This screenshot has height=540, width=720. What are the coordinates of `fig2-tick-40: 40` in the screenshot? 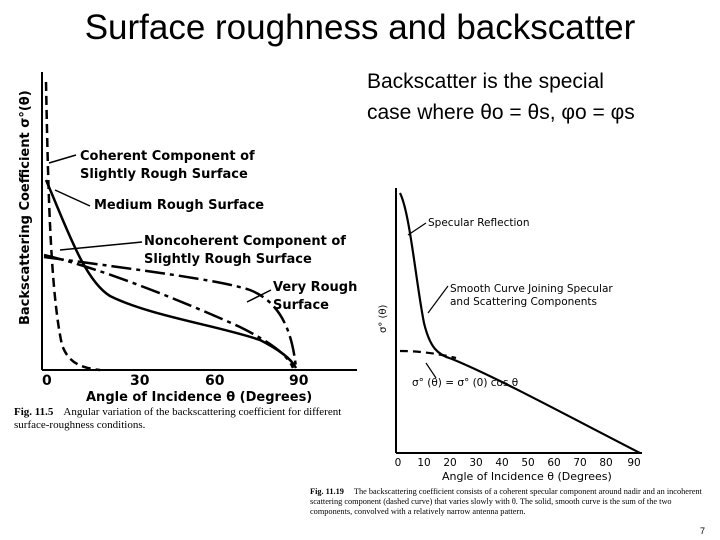 It's located at (501, 463).